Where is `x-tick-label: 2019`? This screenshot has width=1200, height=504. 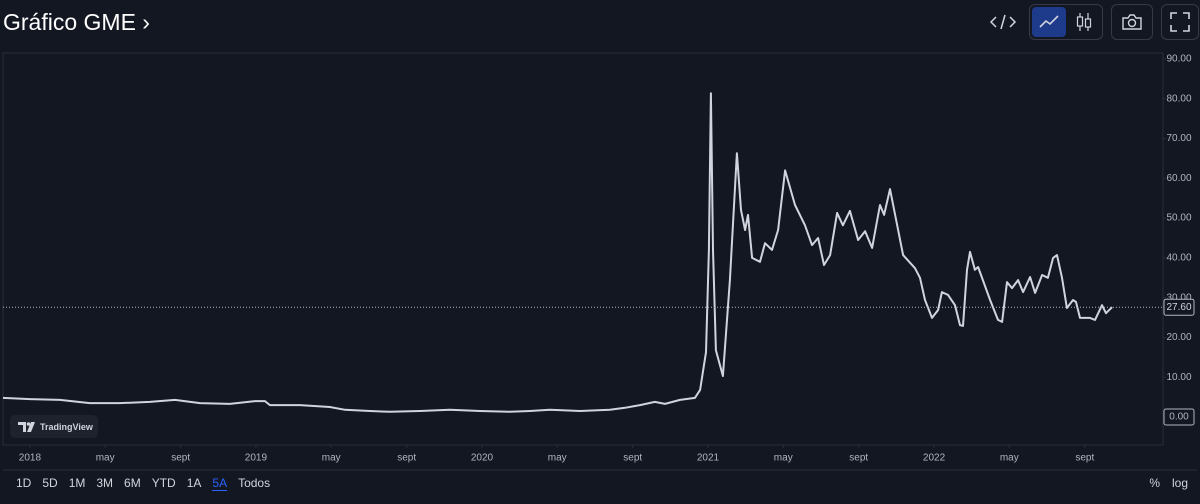 x-tick-label: 2019 is located at coordinates (256, 458).